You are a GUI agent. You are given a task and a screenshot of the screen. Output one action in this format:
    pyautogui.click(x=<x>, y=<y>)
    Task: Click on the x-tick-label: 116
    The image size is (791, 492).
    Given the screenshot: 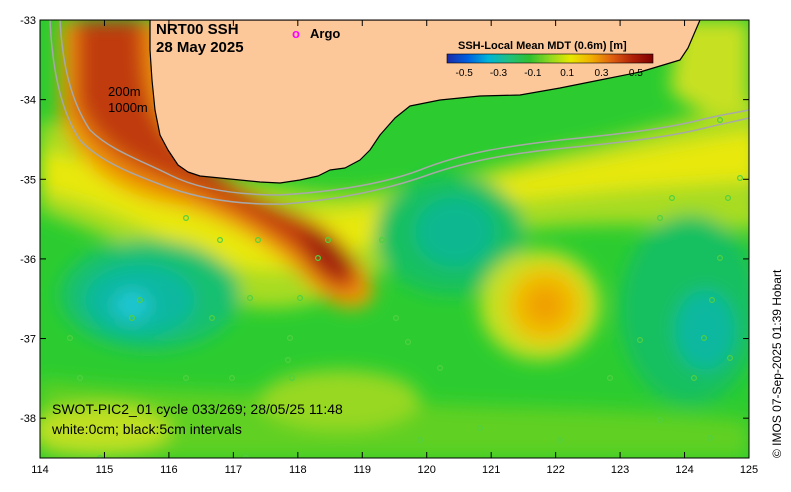 What is the action you would take?
    pyautogui.click(x=169, y=470)
    